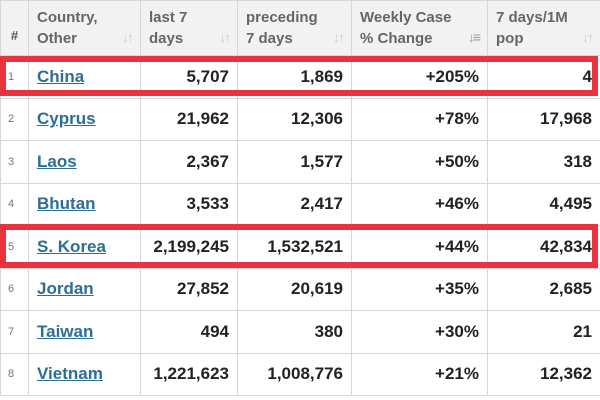  Describe the element at coordinates (57, 38) in the screenshot. I see `column-header-country-line2: Other` at that location.